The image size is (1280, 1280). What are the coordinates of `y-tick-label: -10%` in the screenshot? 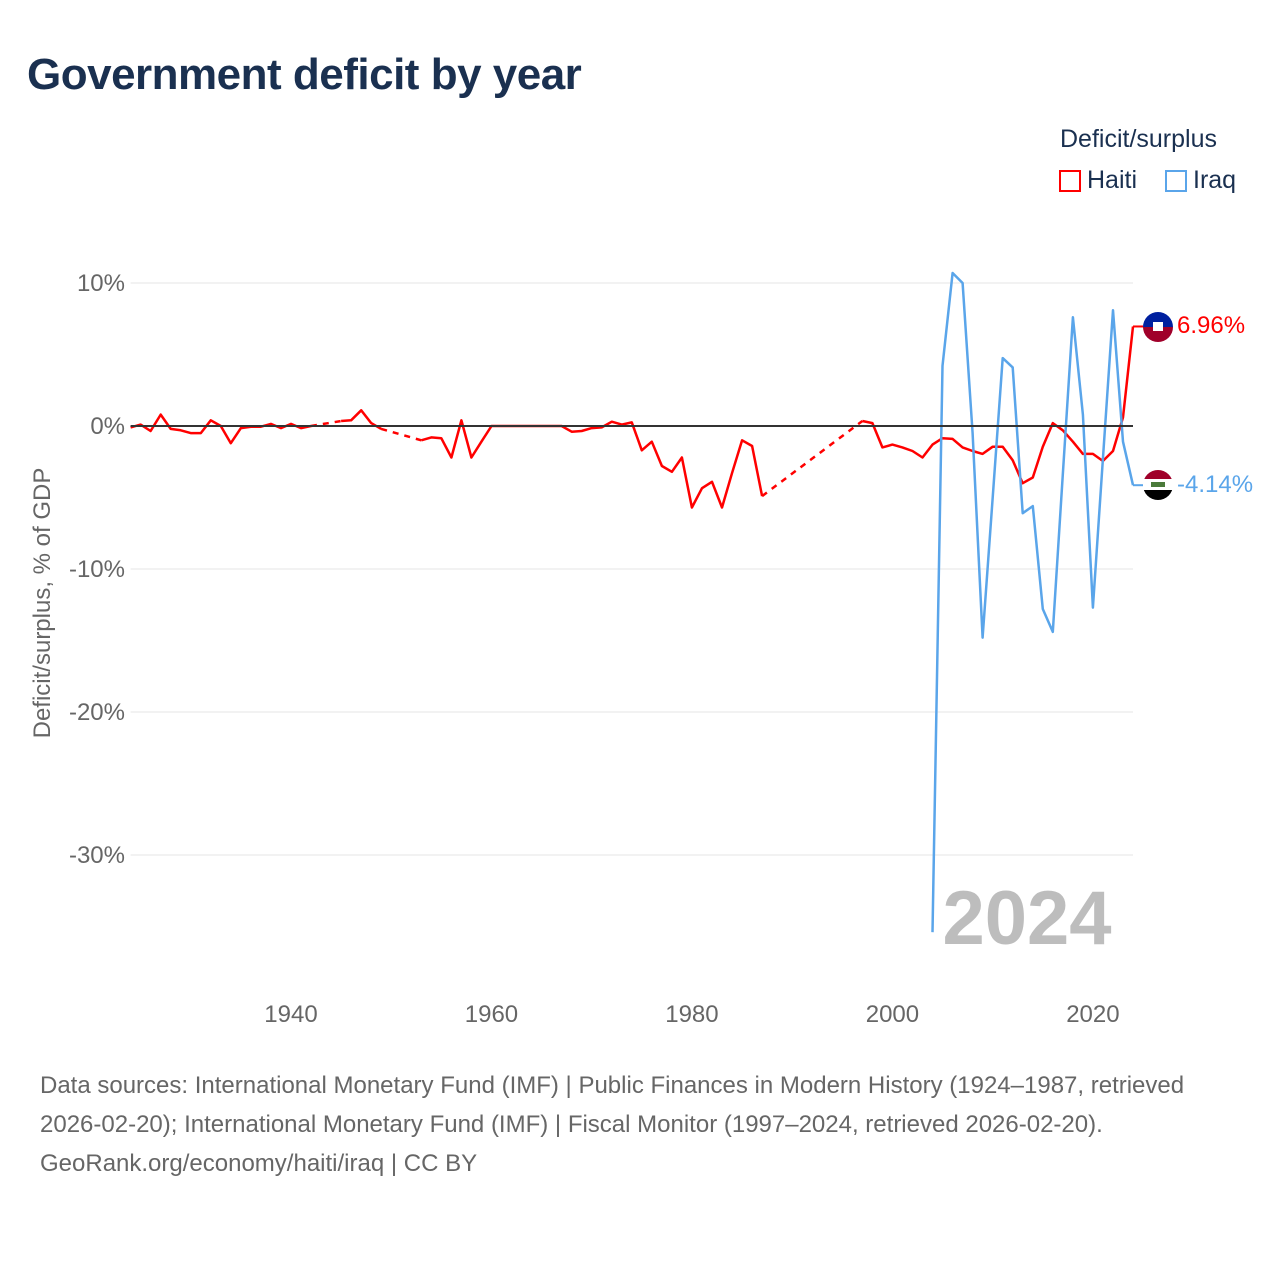 It's located at (97, 569).